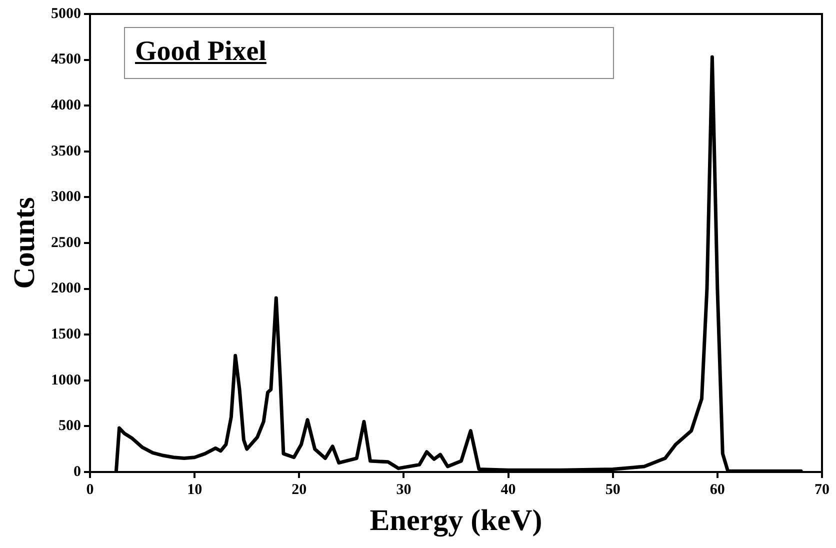  Describe the element at coordinates (77, 472) in the screenshot. I see `y-tick-label: 0` at that location.